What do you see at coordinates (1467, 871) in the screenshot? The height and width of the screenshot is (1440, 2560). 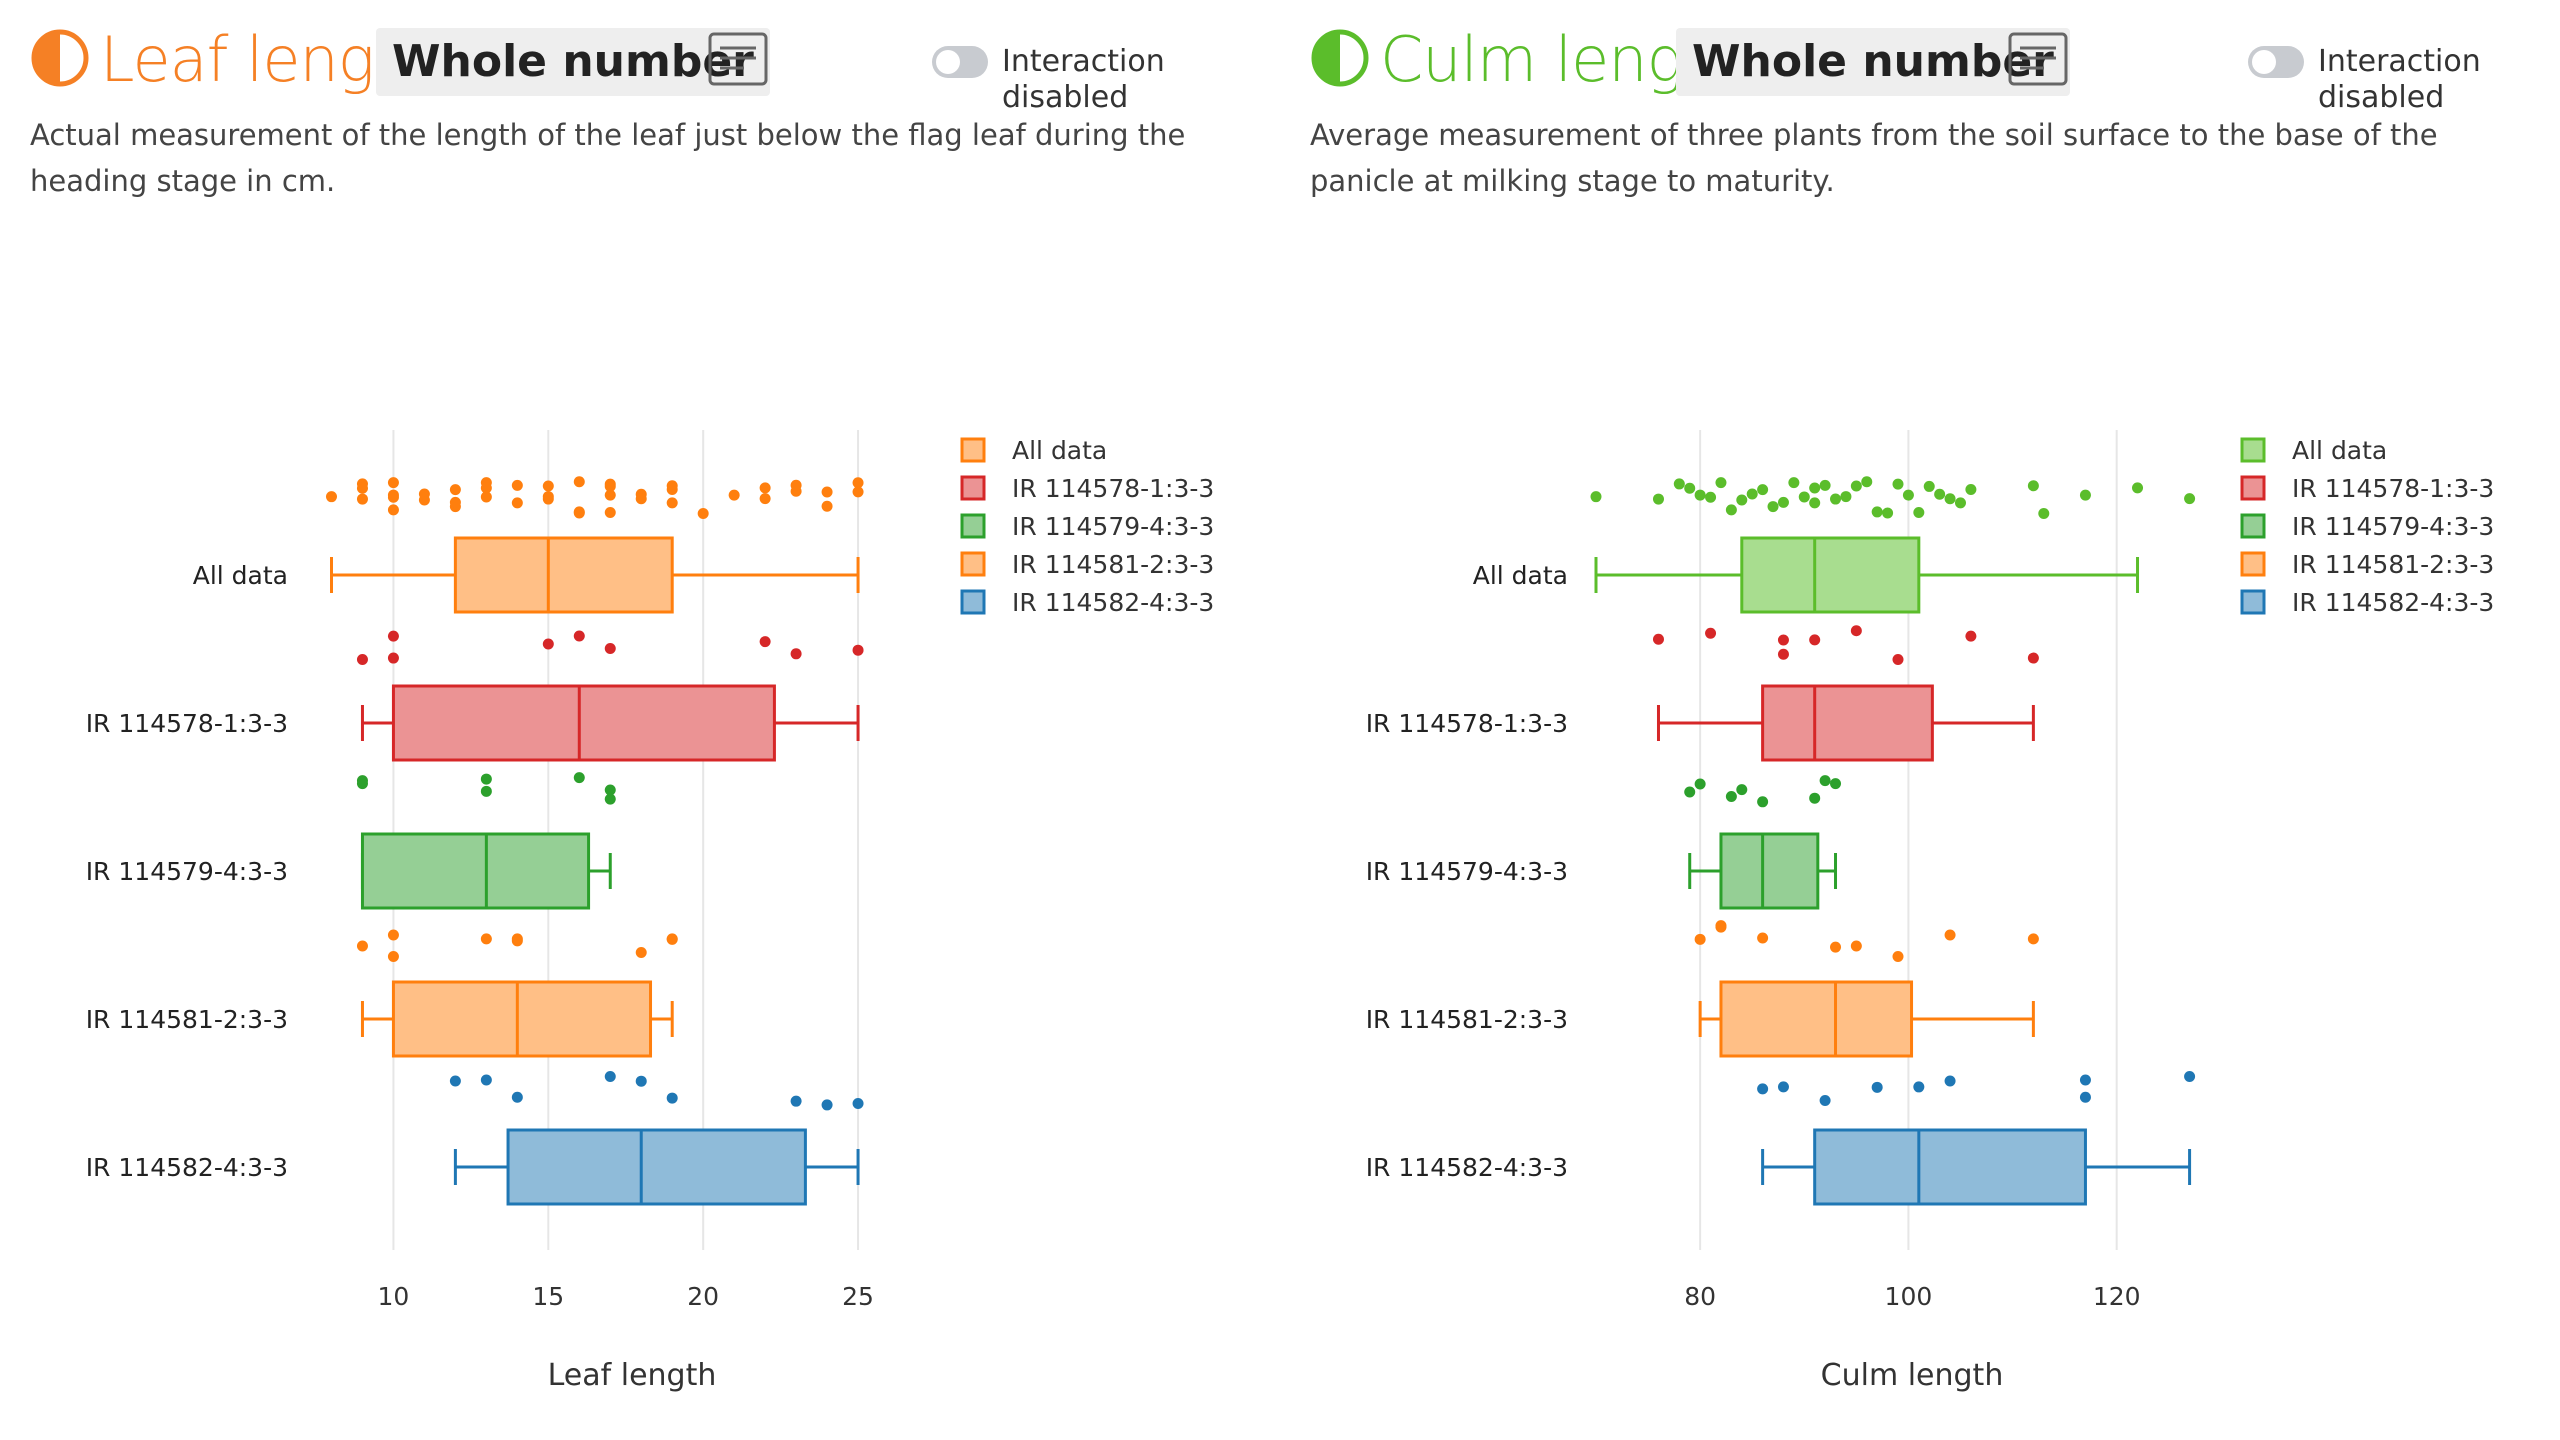 I see `category-label: IR 114579-4:3-3` at bounding box center [1467, 871].